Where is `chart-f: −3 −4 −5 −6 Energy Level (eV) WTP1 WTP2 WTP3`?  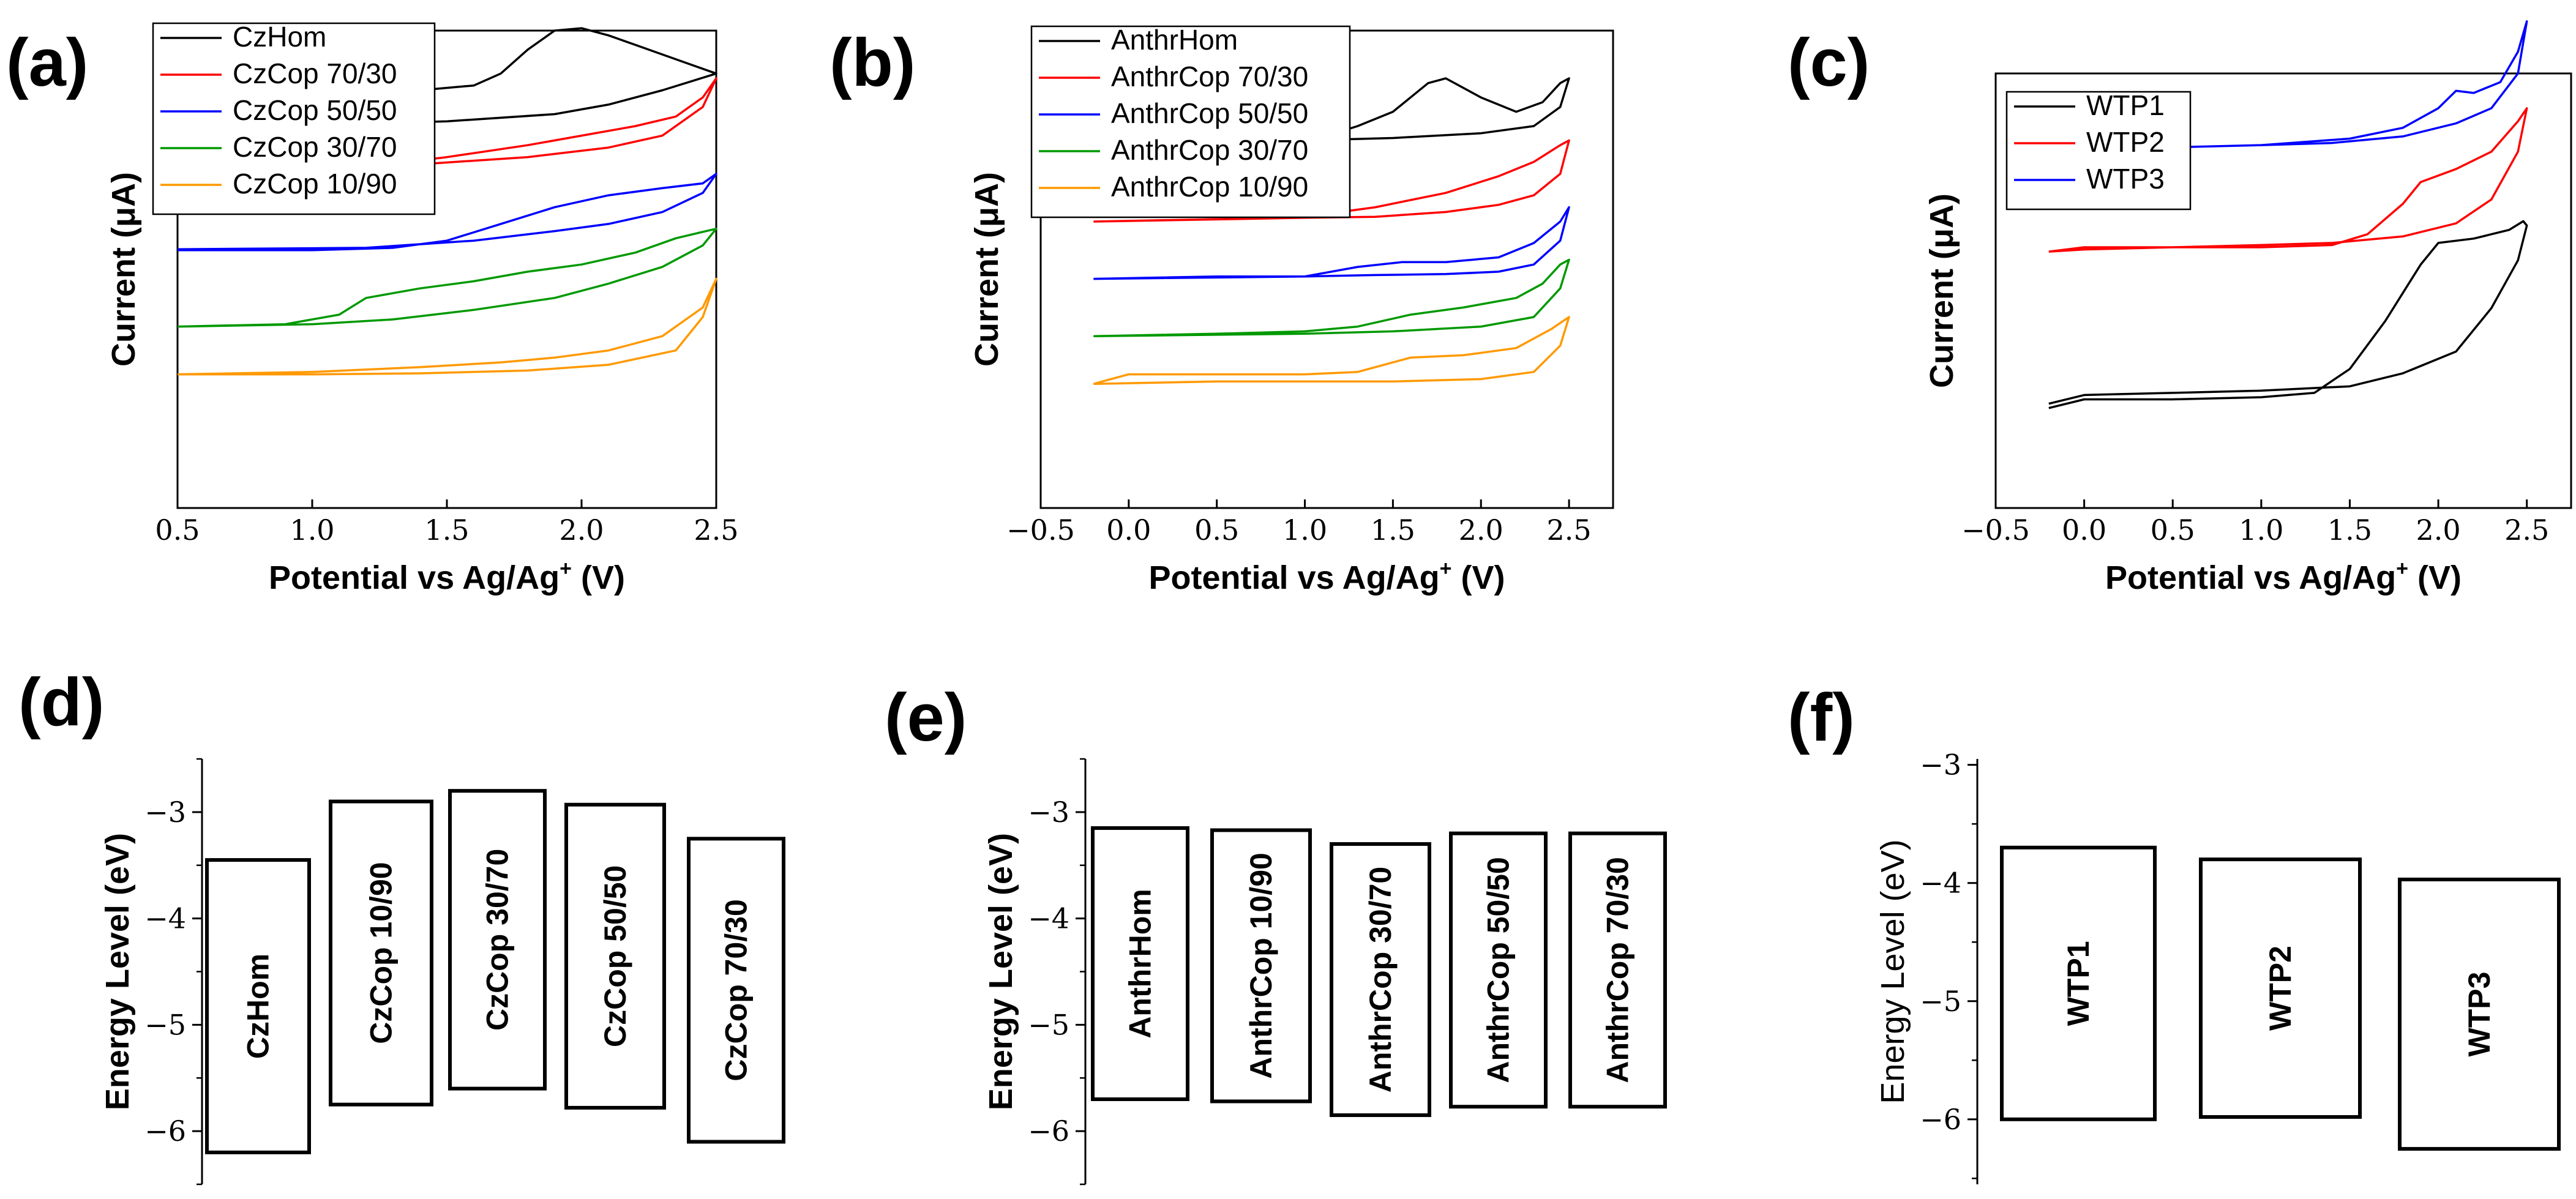
chart-f: −3 −4 −5 −6 Energy Level (eV) WTP1 WTP2 WTP3 is located at coordinates (2218, 966).